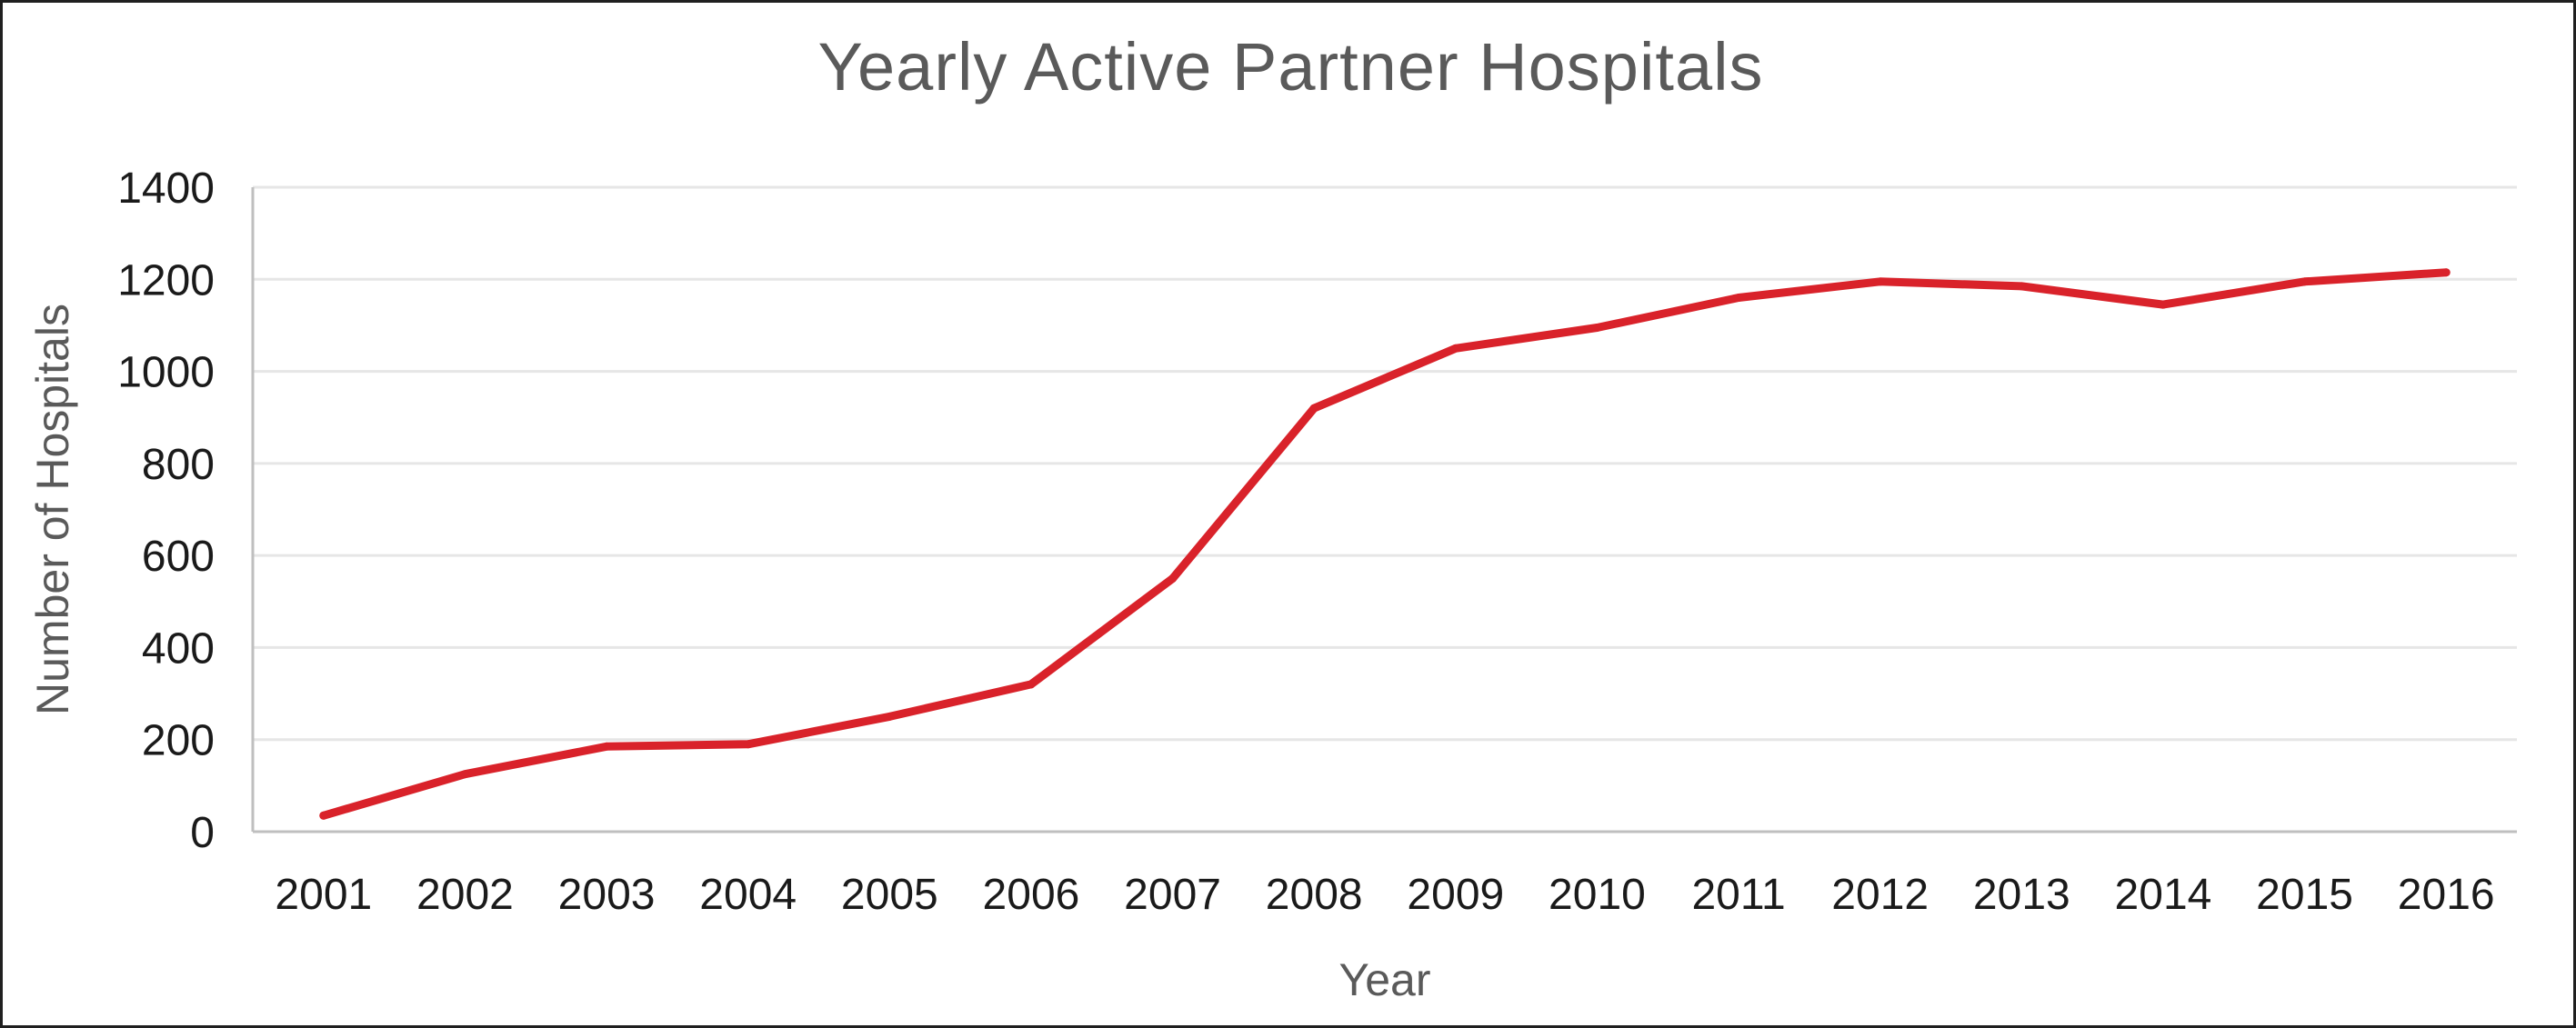 This screenshot has height=1028, width=2576. Describe the element at coordinates (1455, 895) in the screenshot. I see `x-tick-label: 2009` at that location.